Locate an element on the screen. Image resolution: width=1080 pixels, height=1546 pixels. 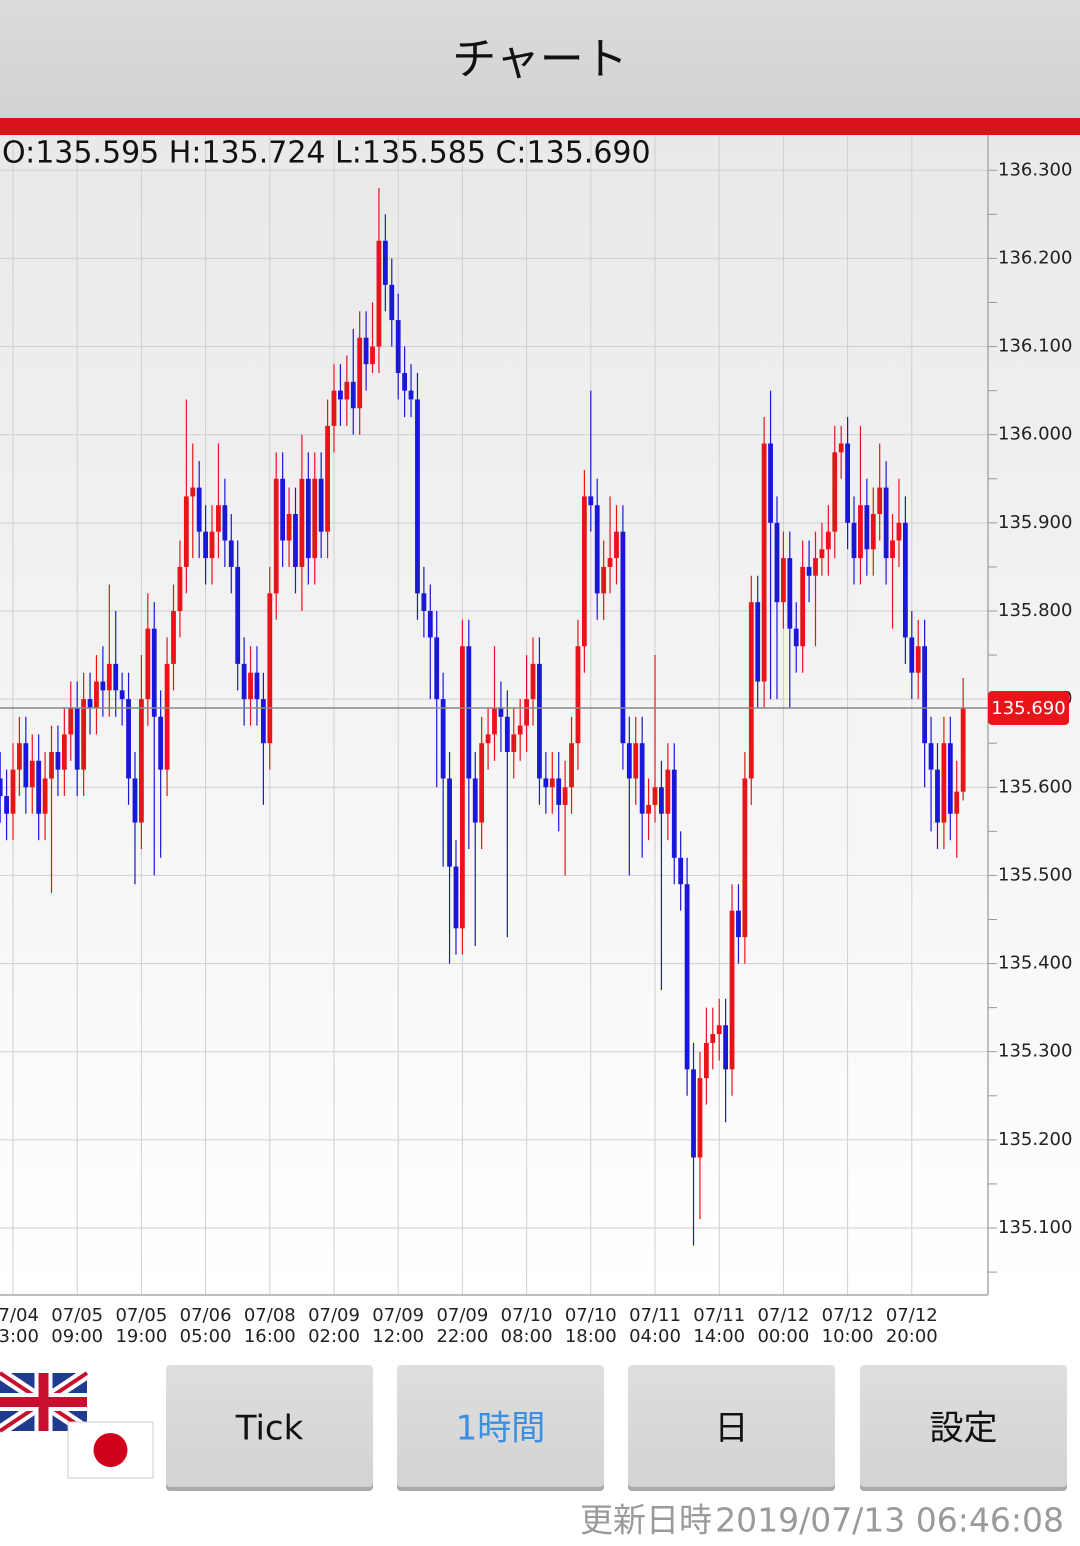
x-tick-label: 19:00 is located at coordinates (141, 1336).